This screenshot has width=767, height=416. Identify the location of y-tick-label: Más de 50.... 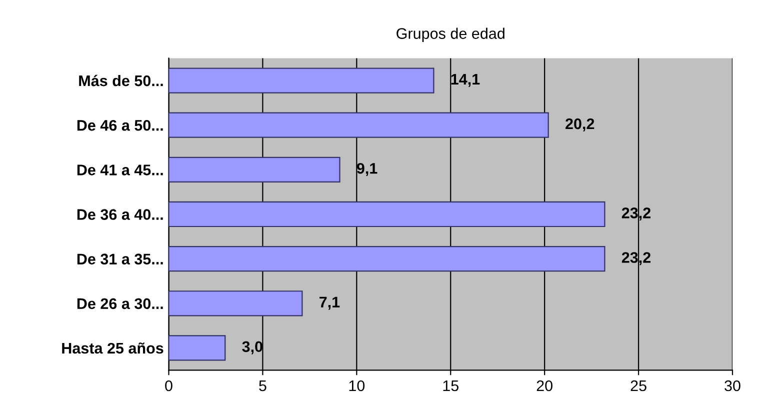
(121, 80).